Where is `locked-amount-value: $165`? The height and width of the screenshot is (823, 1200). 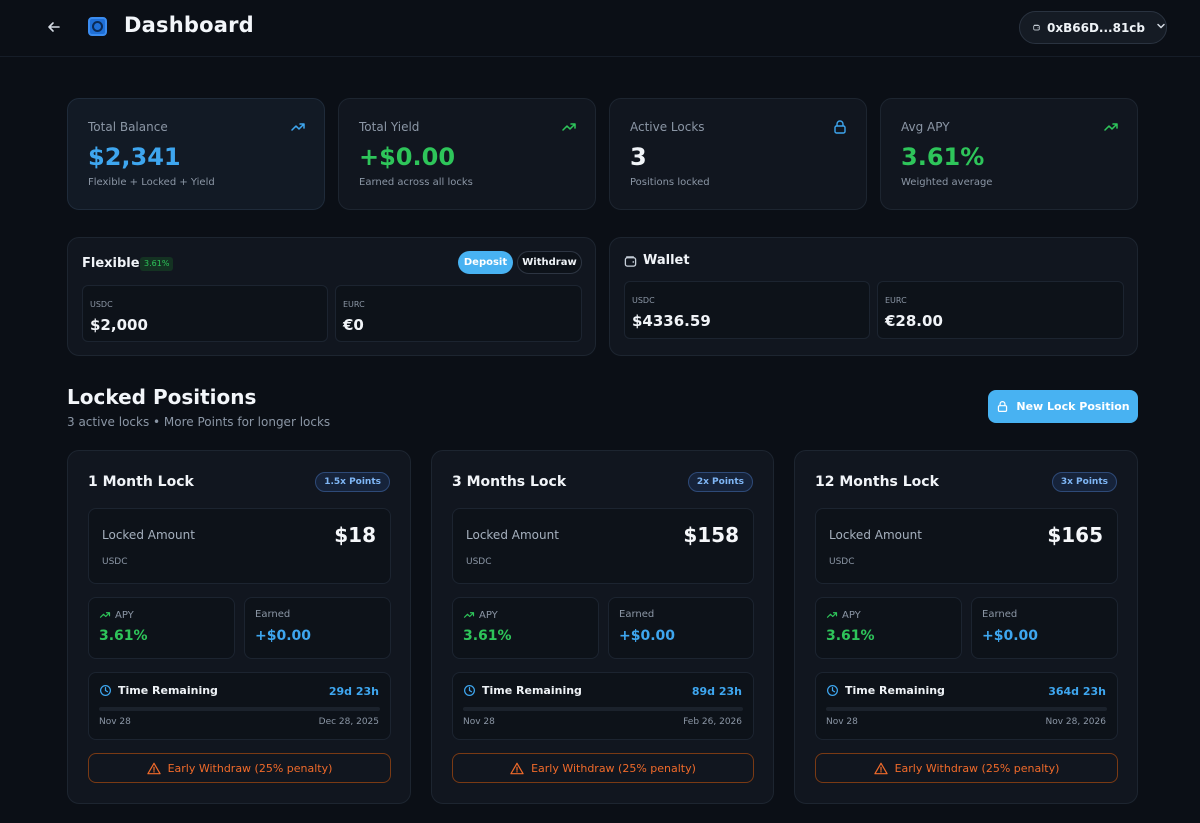
locked-amount-value: $165 is located at coordinates (1075, 535).